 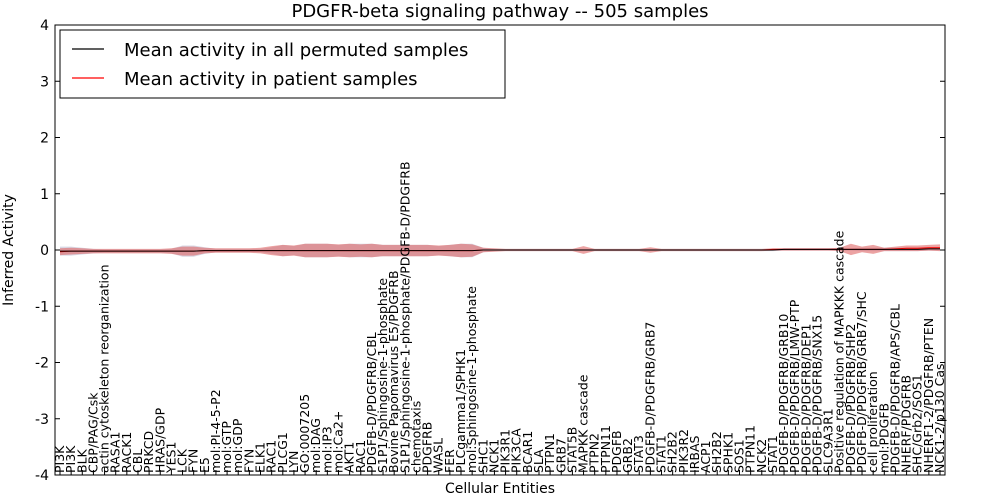 What do you see at coordinates (638, 454) in the screenshot?
I see `x-tick-label: STAT3` at bounding box center [638, 454].